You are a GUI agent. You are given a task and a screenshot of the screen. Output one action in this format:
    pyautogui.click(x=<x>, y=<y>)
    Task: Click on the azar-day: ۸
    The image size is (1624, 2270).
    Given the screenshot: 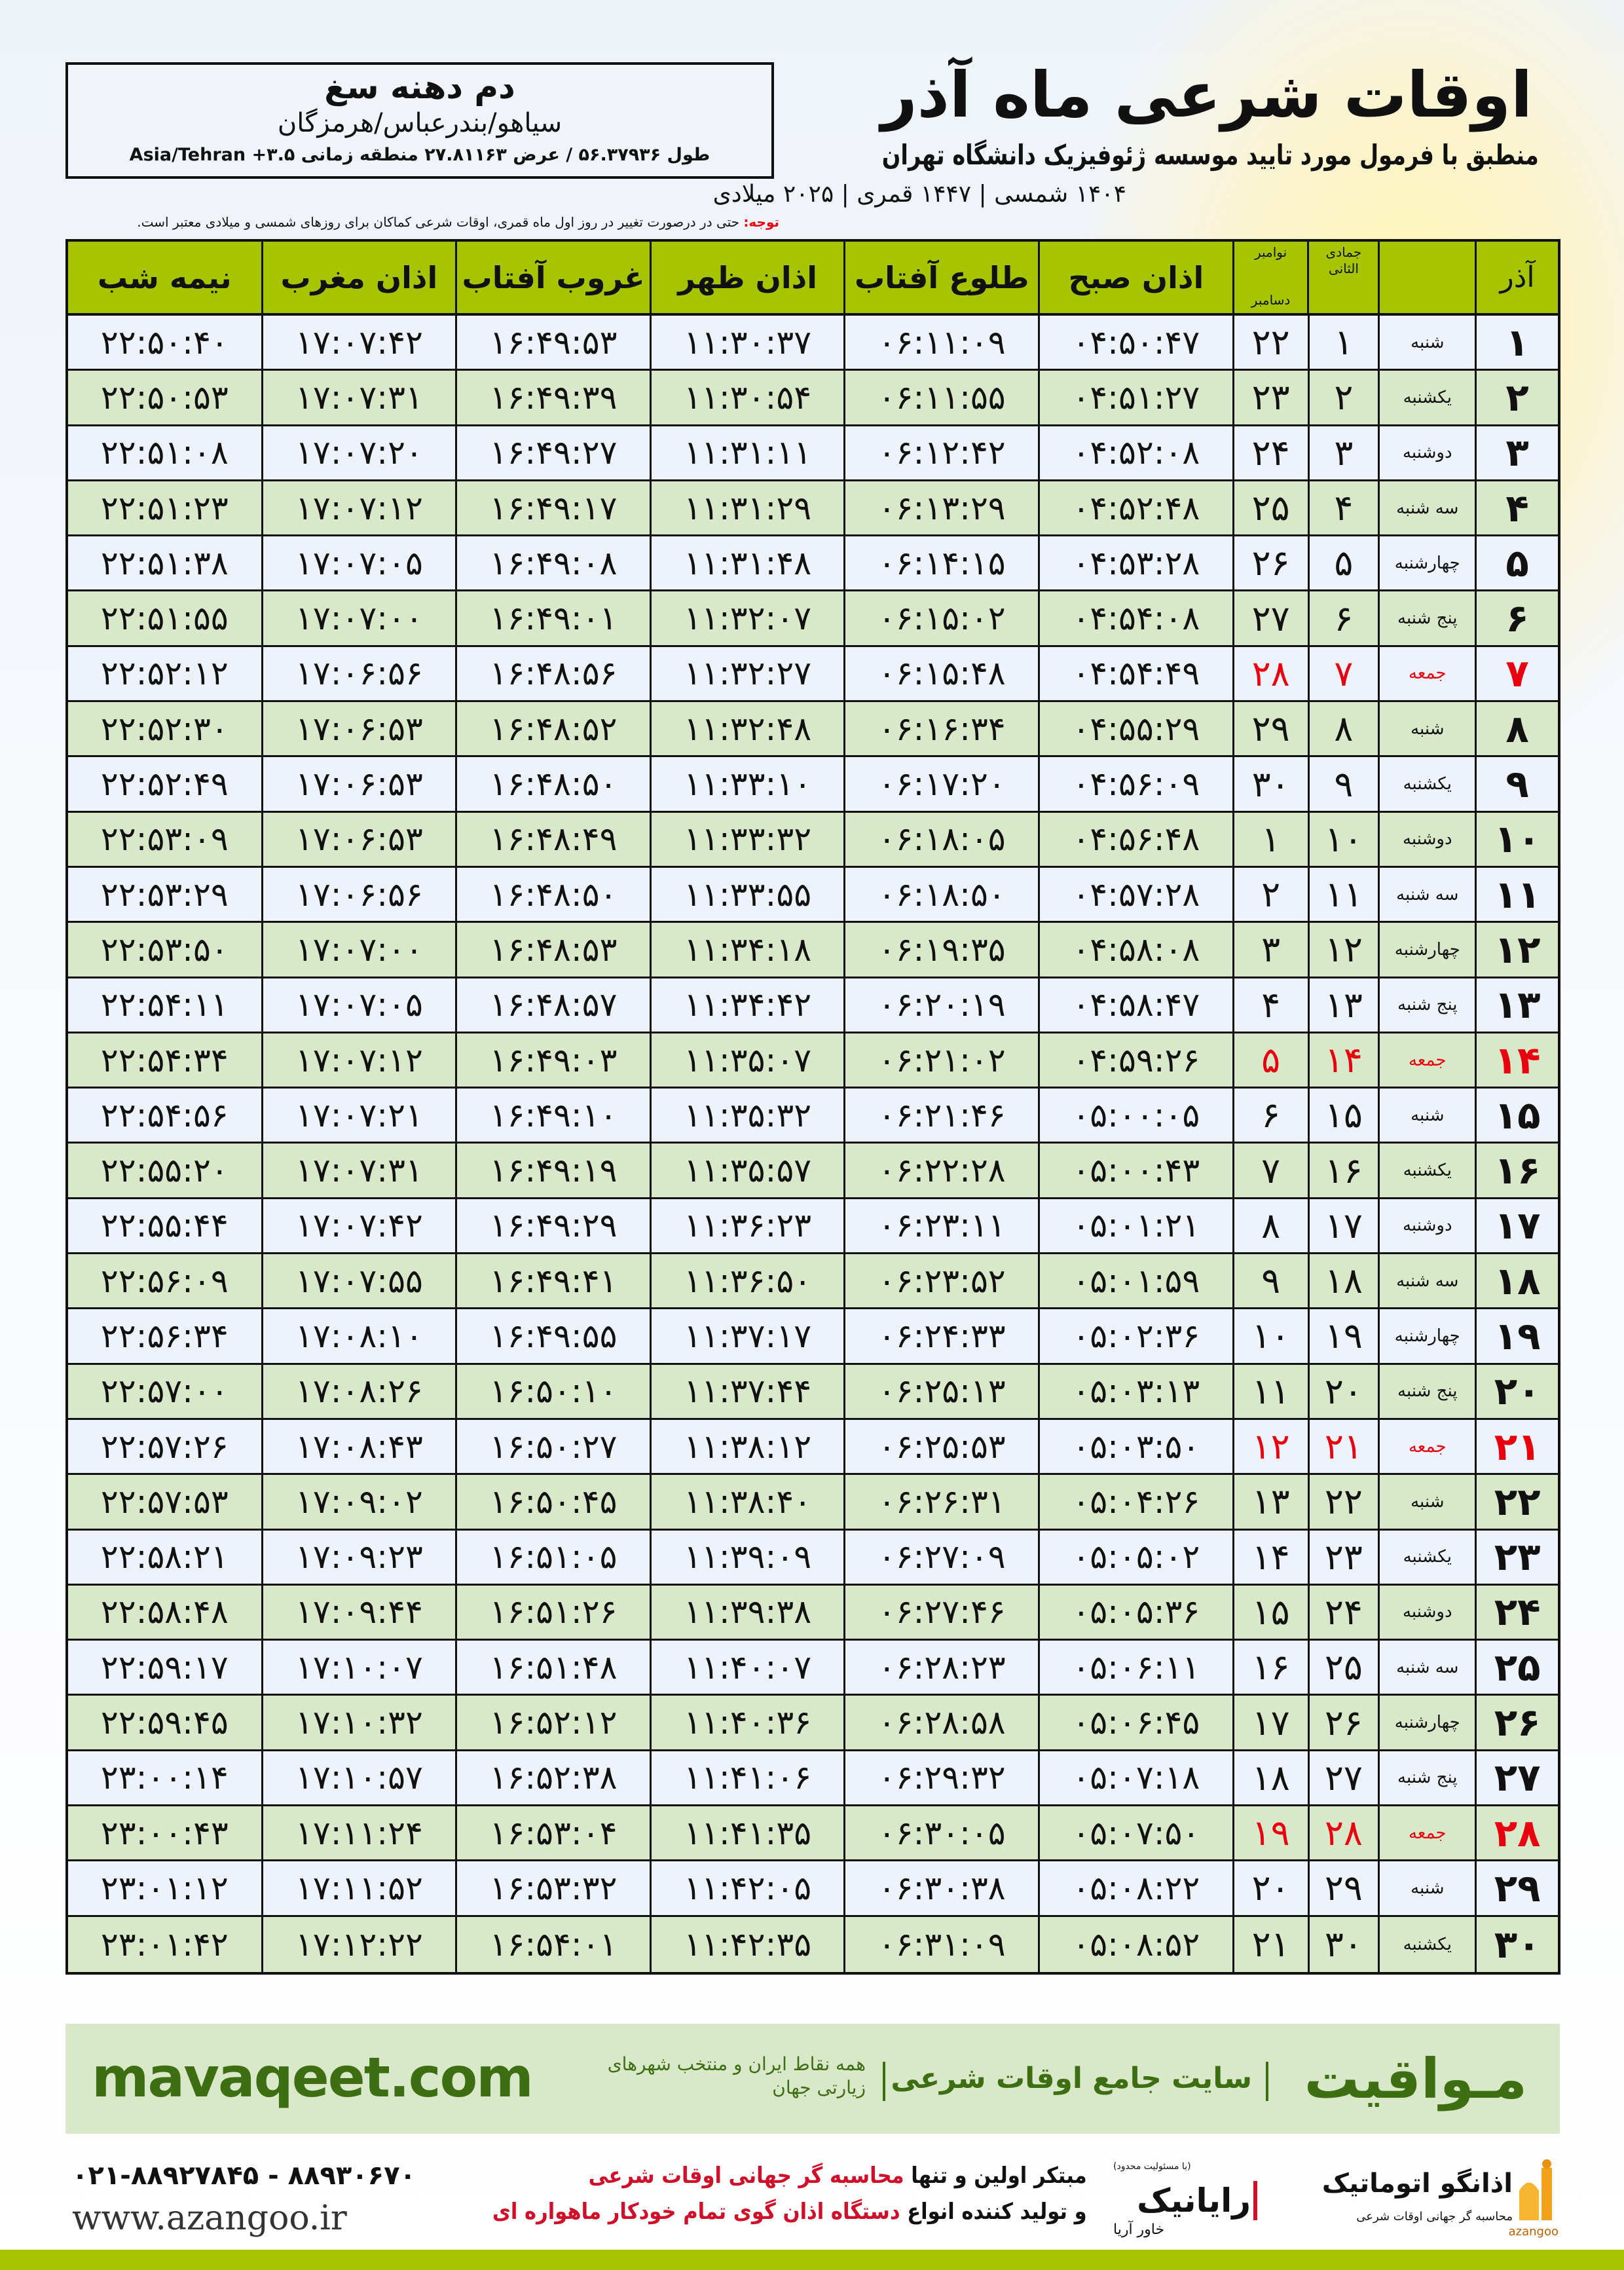 What is the action you would take?
    pyautogui.click(x=1516, y=729)
    